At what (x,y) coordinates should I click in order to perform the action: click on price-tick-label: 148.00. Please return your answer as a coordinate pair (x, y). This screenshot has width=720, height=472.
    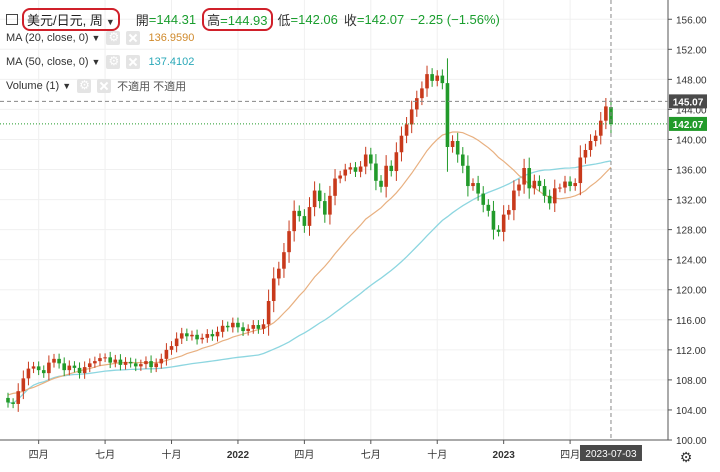
    Looking at the image, I should click on (691, 80).